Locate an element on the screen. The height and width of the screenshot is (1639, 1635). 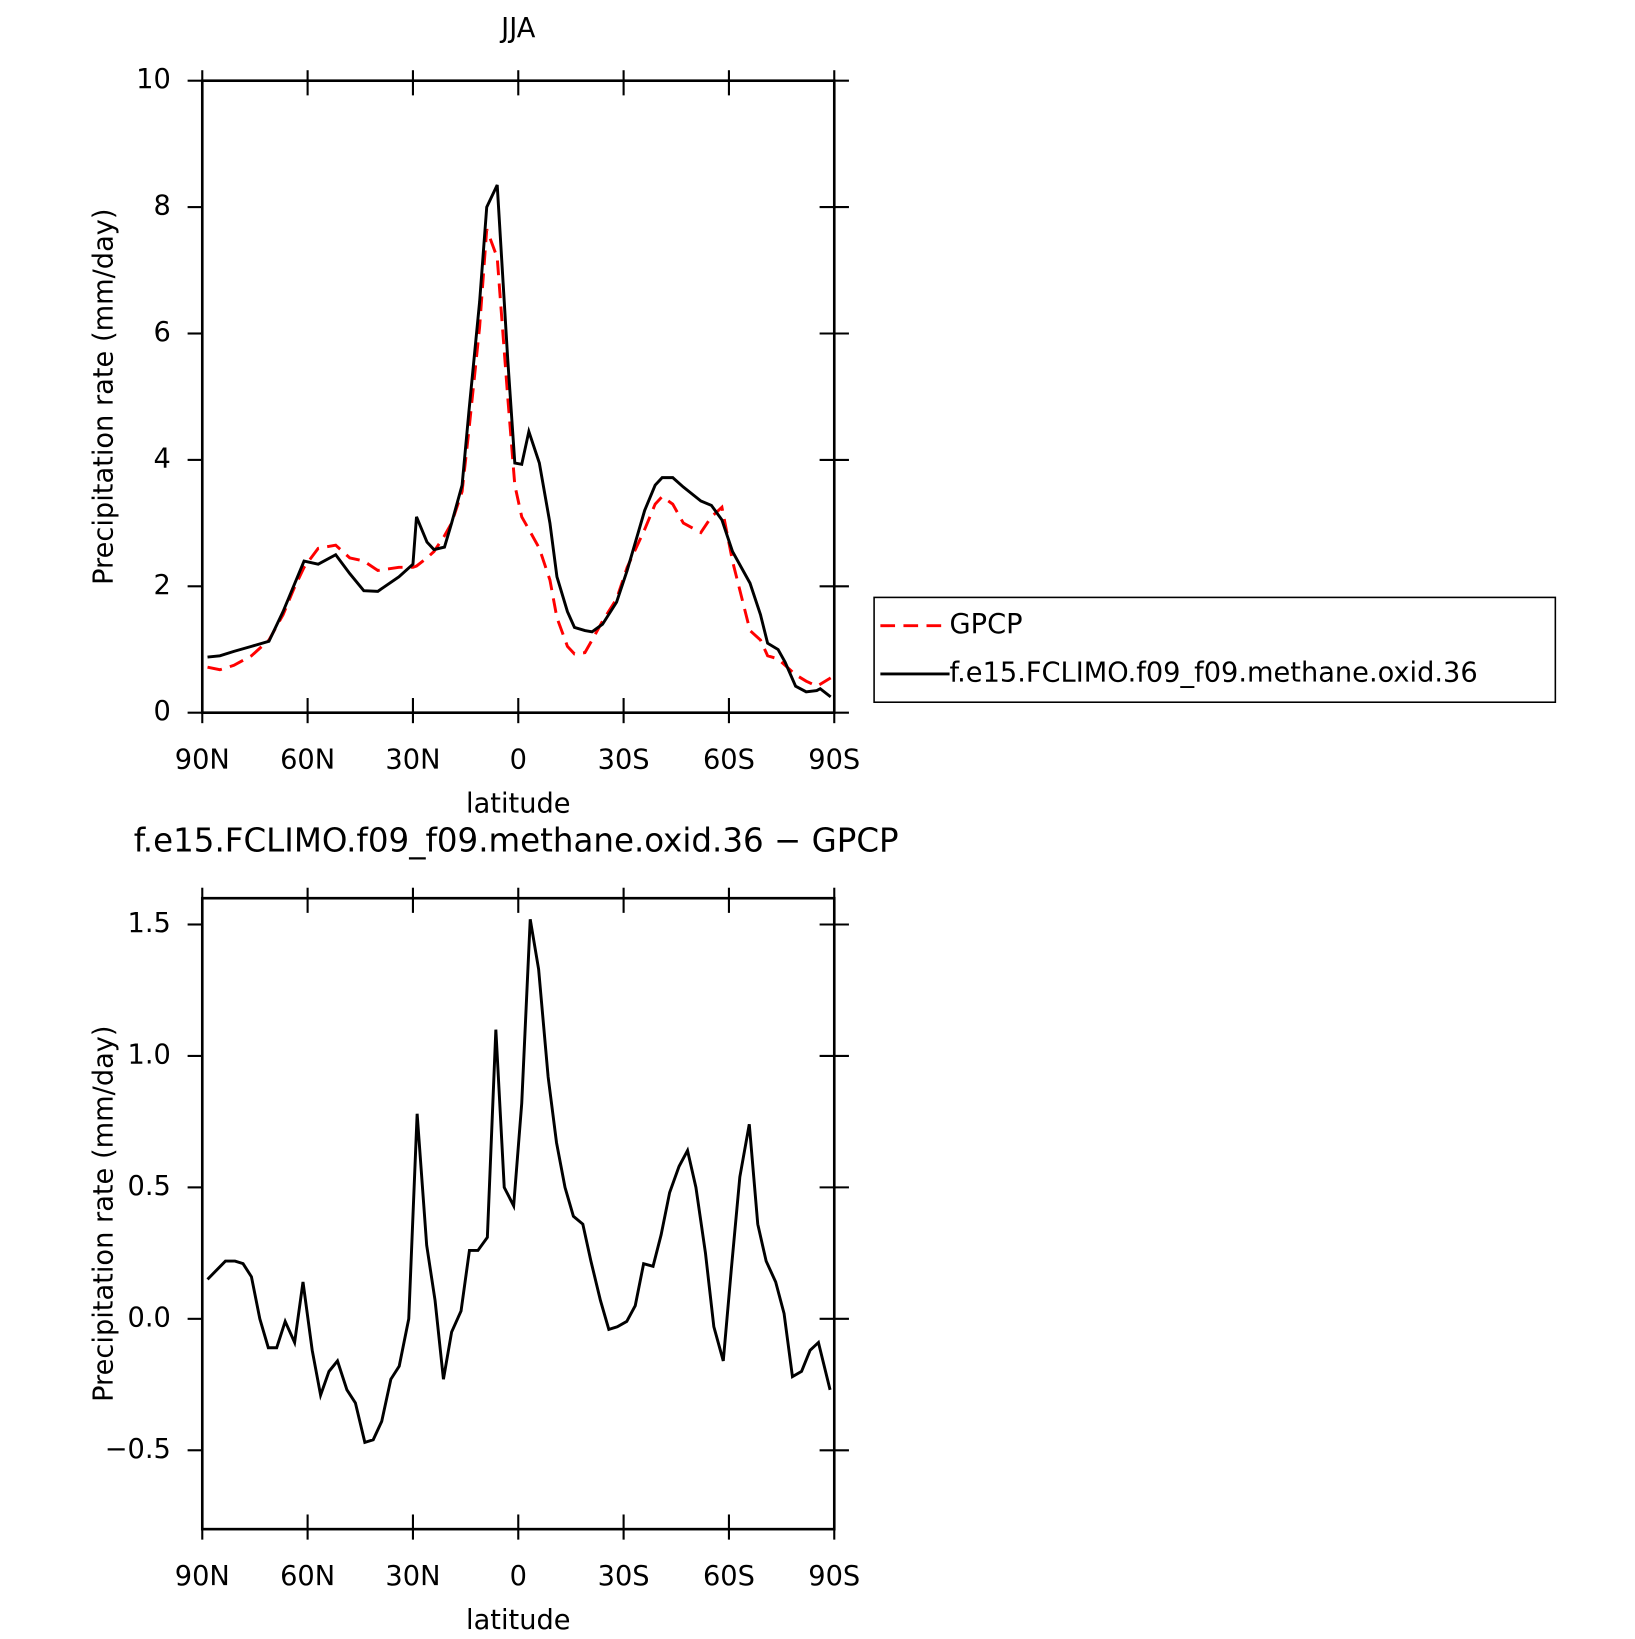
y-tick-label: 0.0 is located at coordinates (149, 1317).